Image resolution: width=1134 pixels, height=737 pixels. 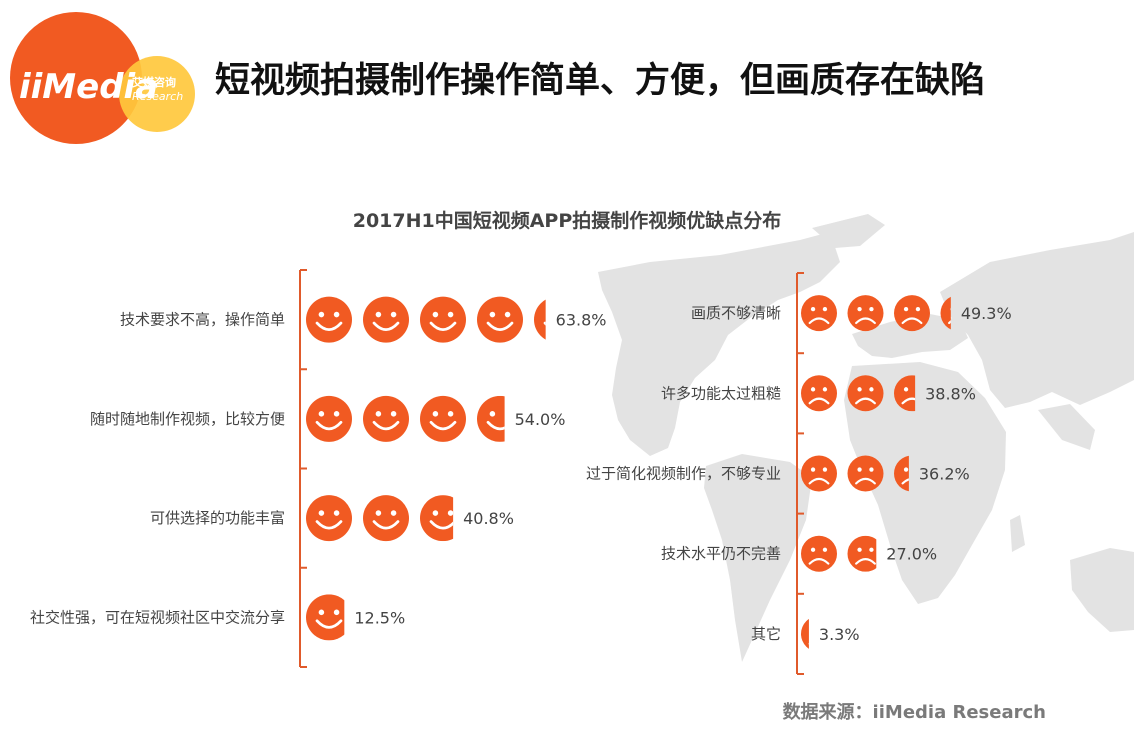 I want to click on category-label: 随时随地制作视频，比较方便, so click(x=187, y=419).